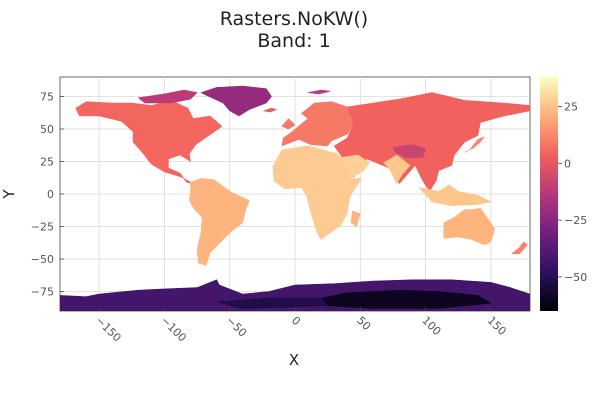 The height and width of the screenshot is (400, 600). What do you see at coordinates (47, 162) in the screenshot?
I see `y-tick-label: 25` at bounding box center [47, 162].